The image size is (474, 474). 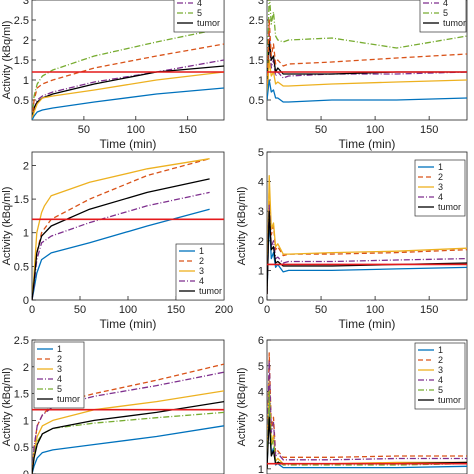 What do you see at coordinates (201, 271) in the screenshot?
I see `legend-label: 3` at bounding box center [201, 271].